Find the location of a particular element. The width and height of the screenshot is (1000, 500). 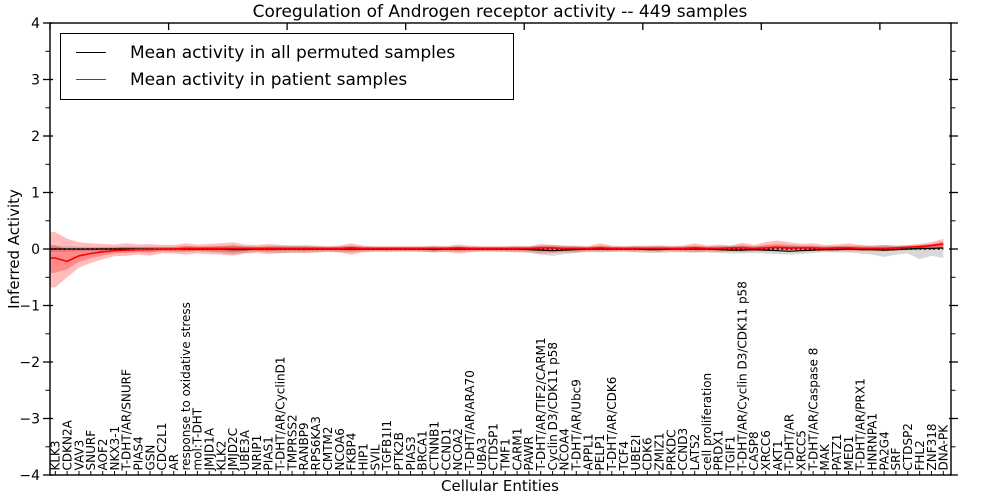

x-tick-label: PRKDC is located at coordinates (671, 449).